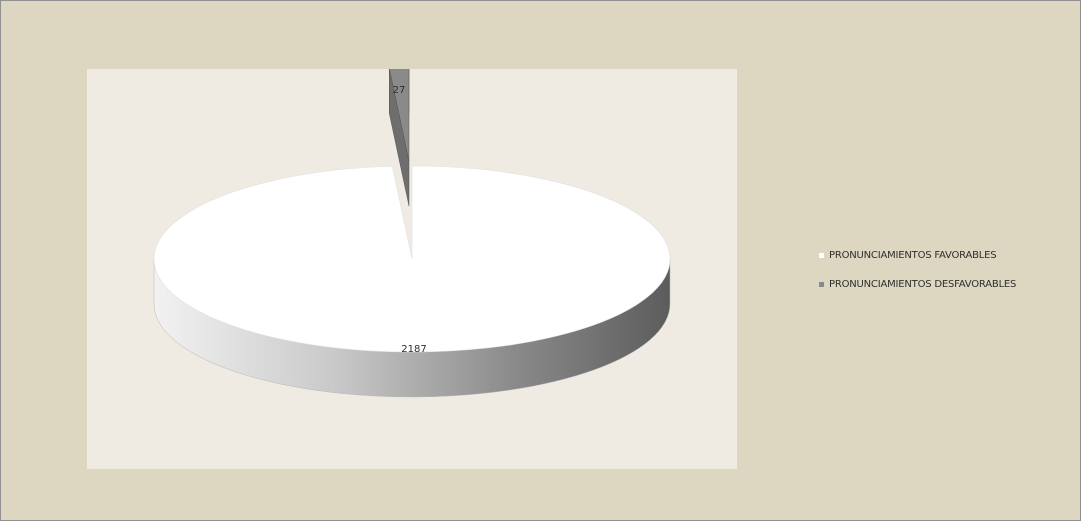 The height and width of the screenshot is (521, 1081). What do you see at coordinates (413, 349) in the screenshot?
I see `data-label-favorables: 2187` at bounding box center [413, 349].